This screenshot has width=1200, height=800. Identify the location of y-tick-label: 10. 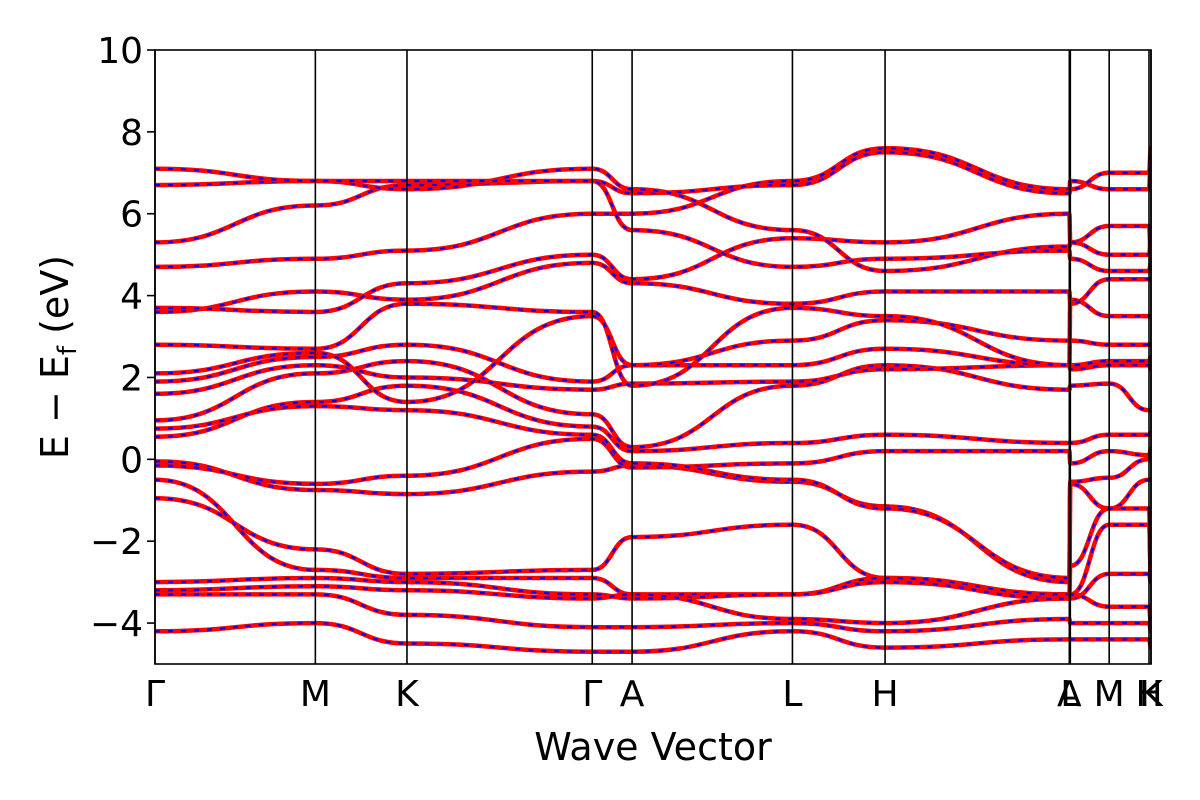
(120, 51).